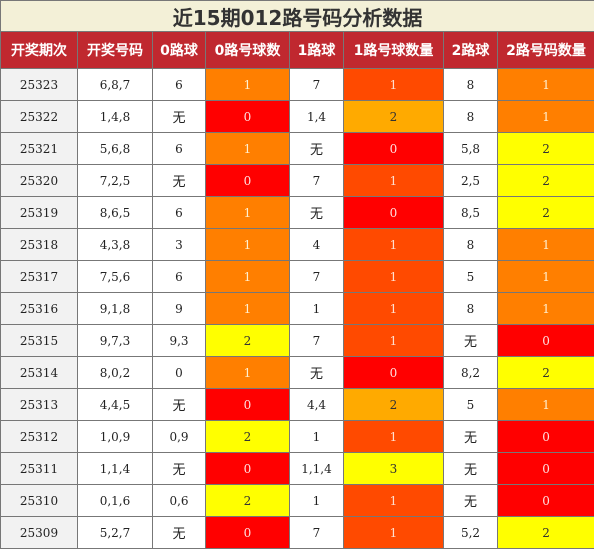 The image size is (594, 550). Describe the element at coordinates (39, 436) in the screenshot. I see `period-cell: 25312` at that location.